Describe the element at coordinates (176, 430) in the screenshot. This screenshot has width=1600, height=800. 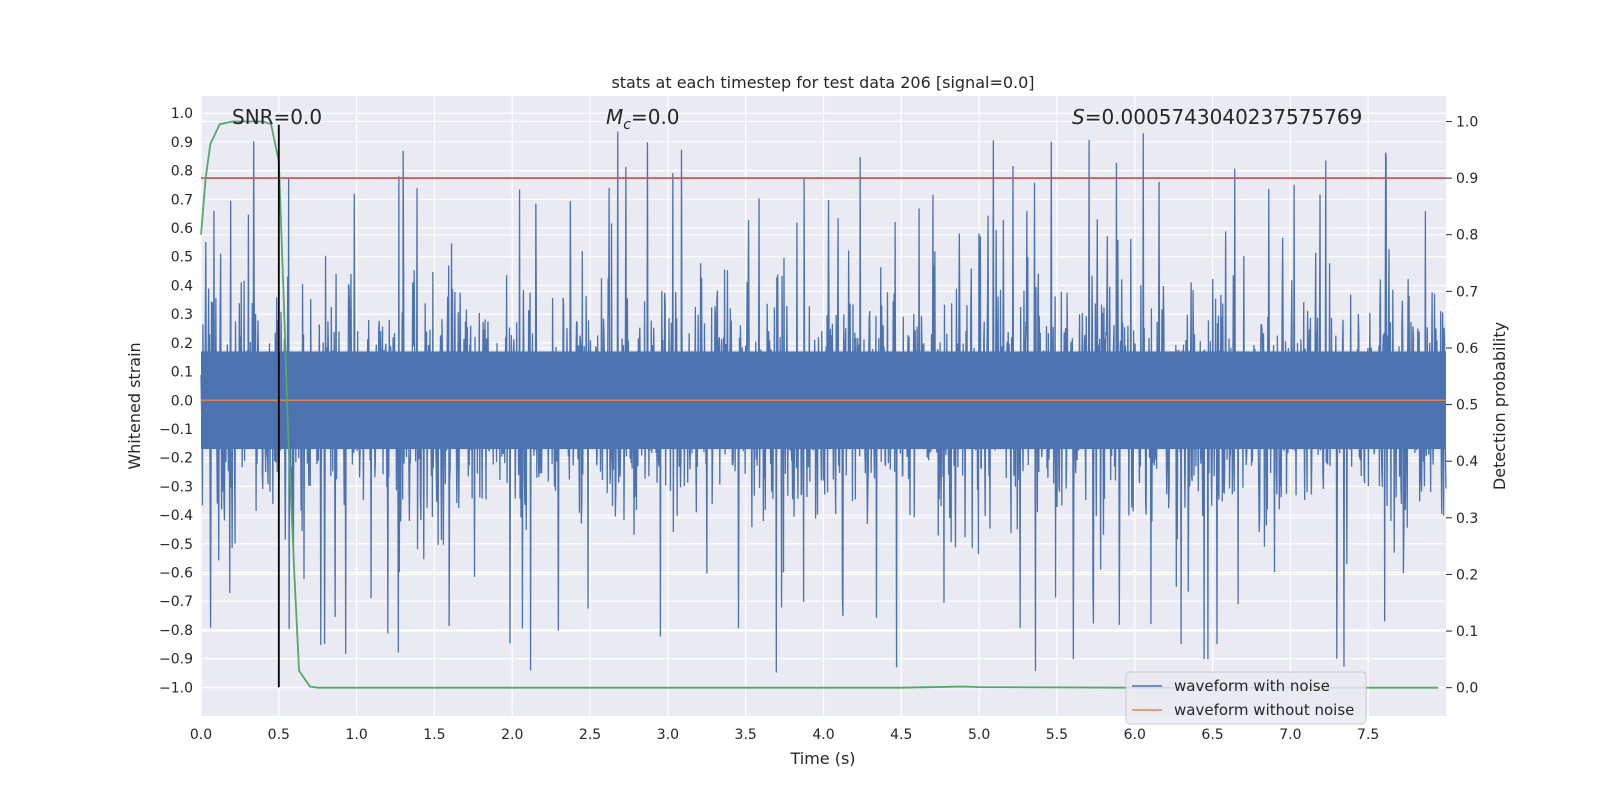
I see `y-tick-label-left: −0.1` at that location.